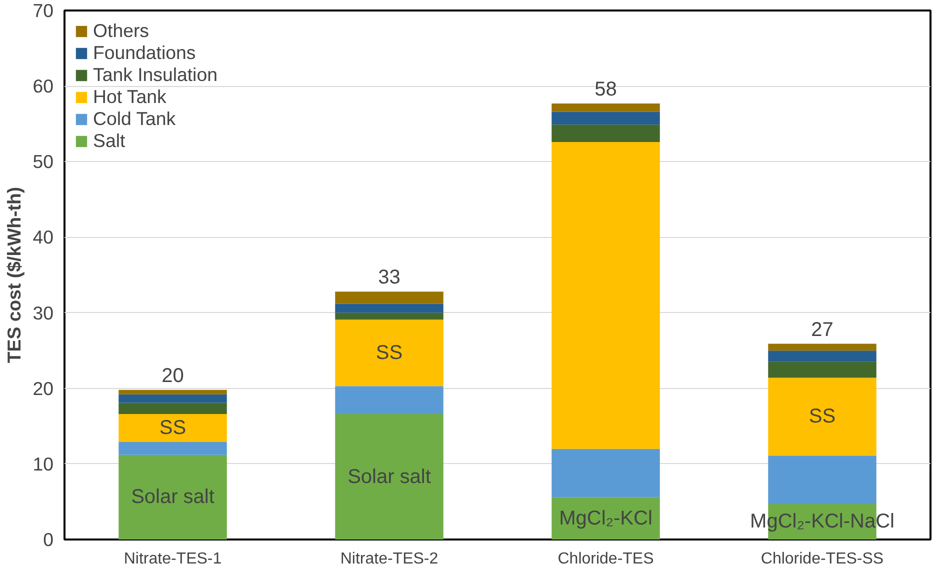 The height and width of the screenshot is (577, 947). Describe the element at coordinates (109, 141) in the screenshot. I see `legend-label: Salt` at that location.